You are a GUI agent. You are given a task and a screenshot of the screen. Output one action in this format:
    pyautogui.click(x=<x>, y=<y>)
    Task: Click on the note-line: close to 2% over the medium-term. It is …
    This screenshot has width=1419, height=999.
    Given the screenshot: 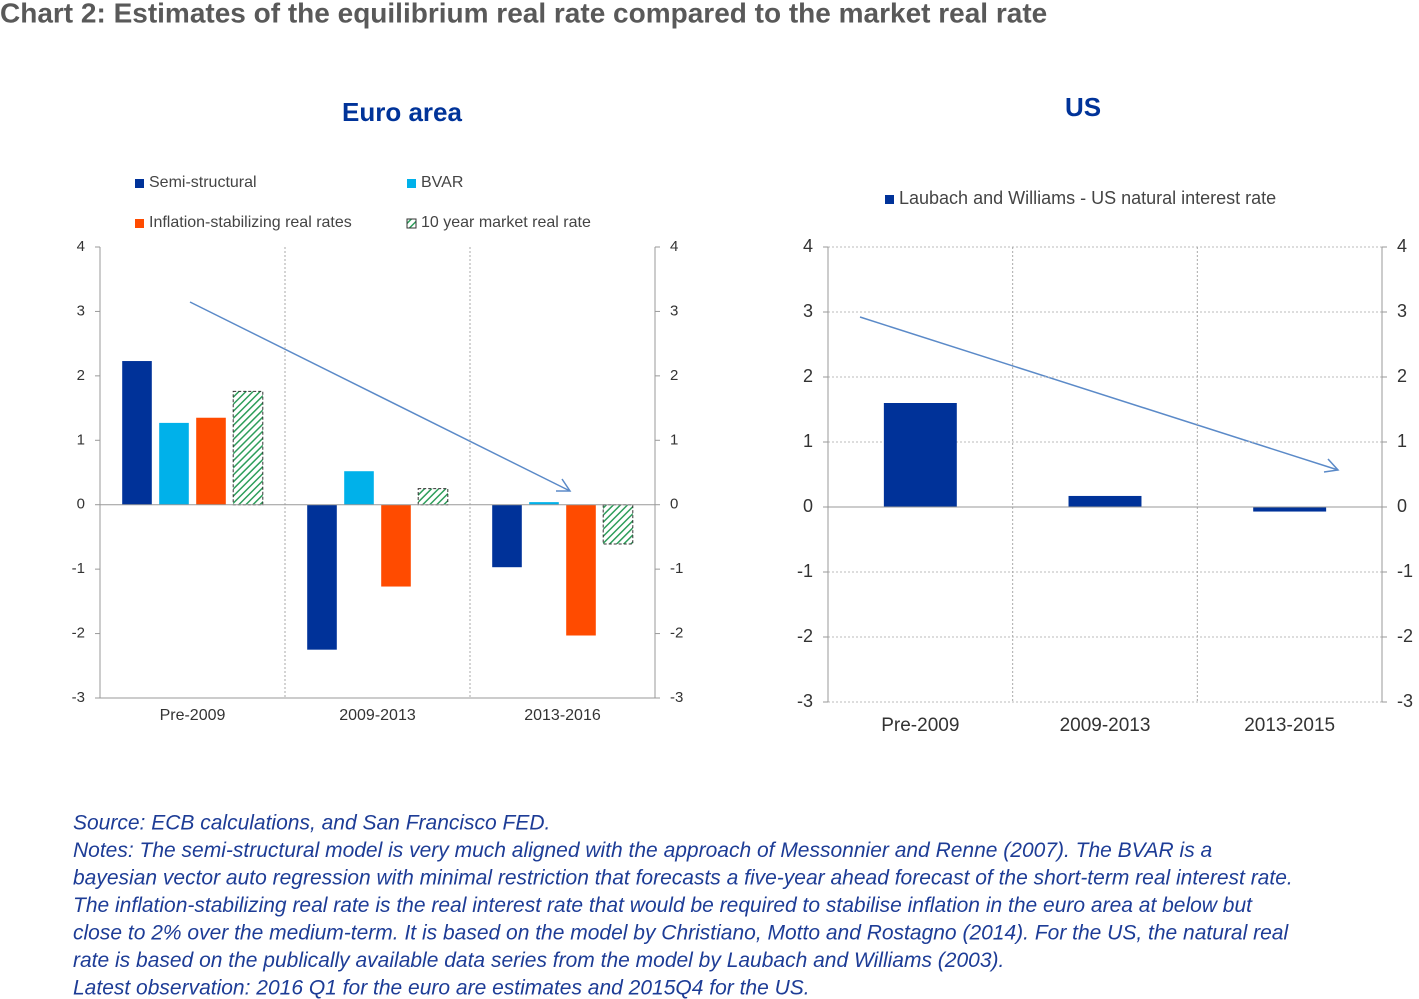 What is the action you would take?
    pyautogui.click(x=681, y=933)
    